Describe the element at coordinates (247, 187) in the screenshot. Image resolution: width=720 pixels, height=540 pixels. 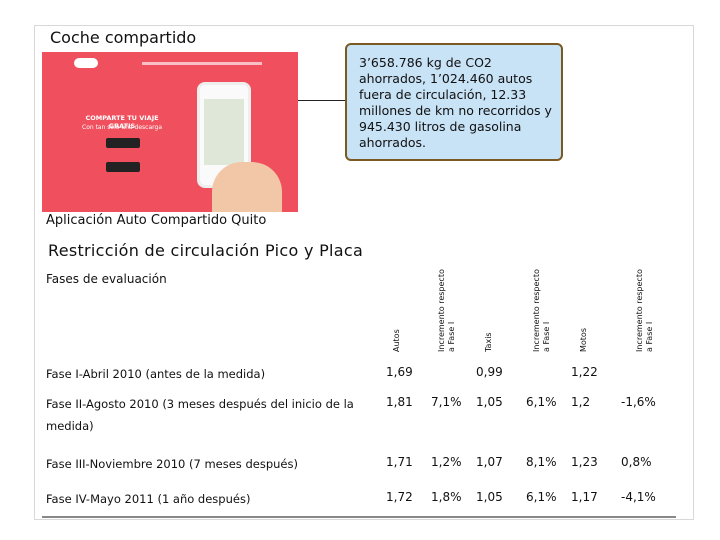
I see `hand` at that location.